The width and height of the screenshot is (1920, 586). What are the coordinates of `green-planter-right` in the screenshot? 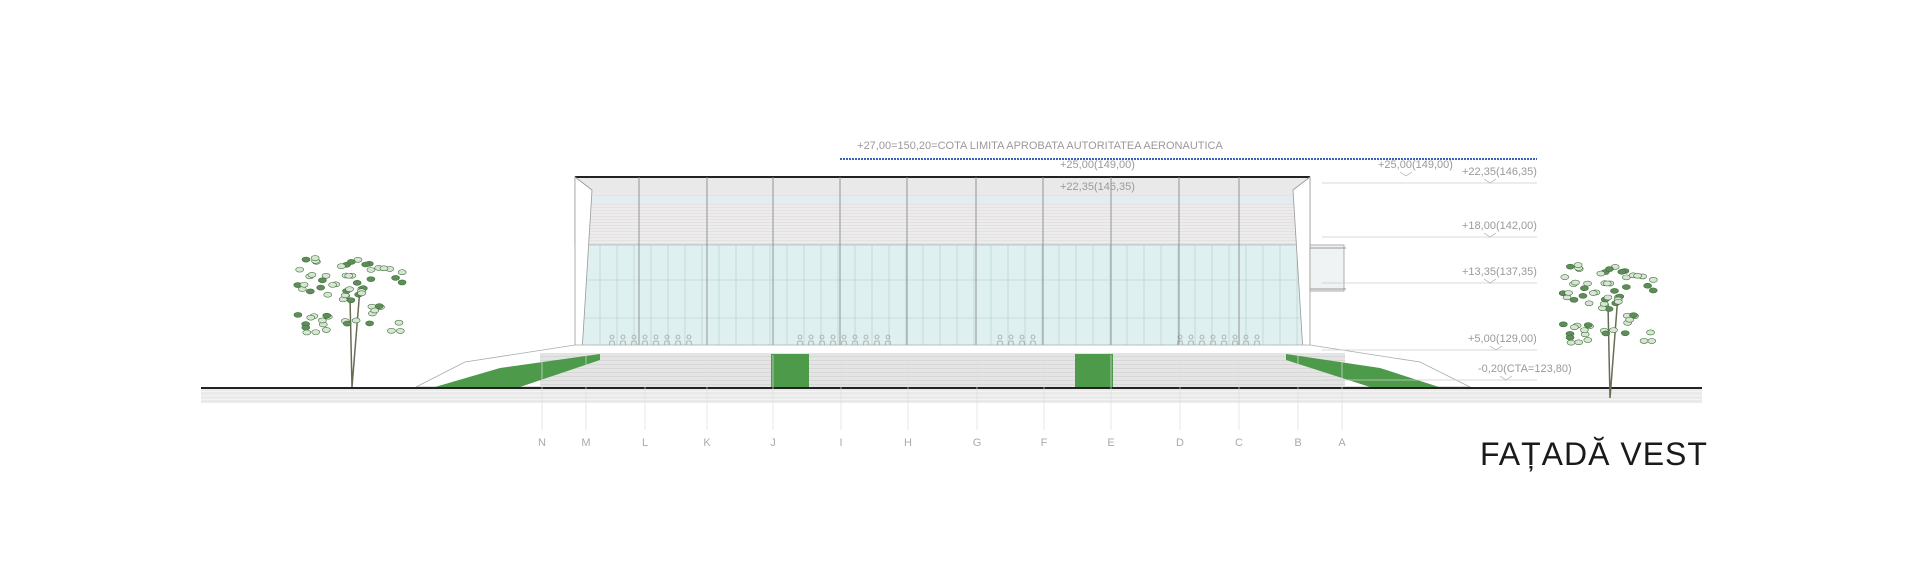 It's located at (1094, 370).